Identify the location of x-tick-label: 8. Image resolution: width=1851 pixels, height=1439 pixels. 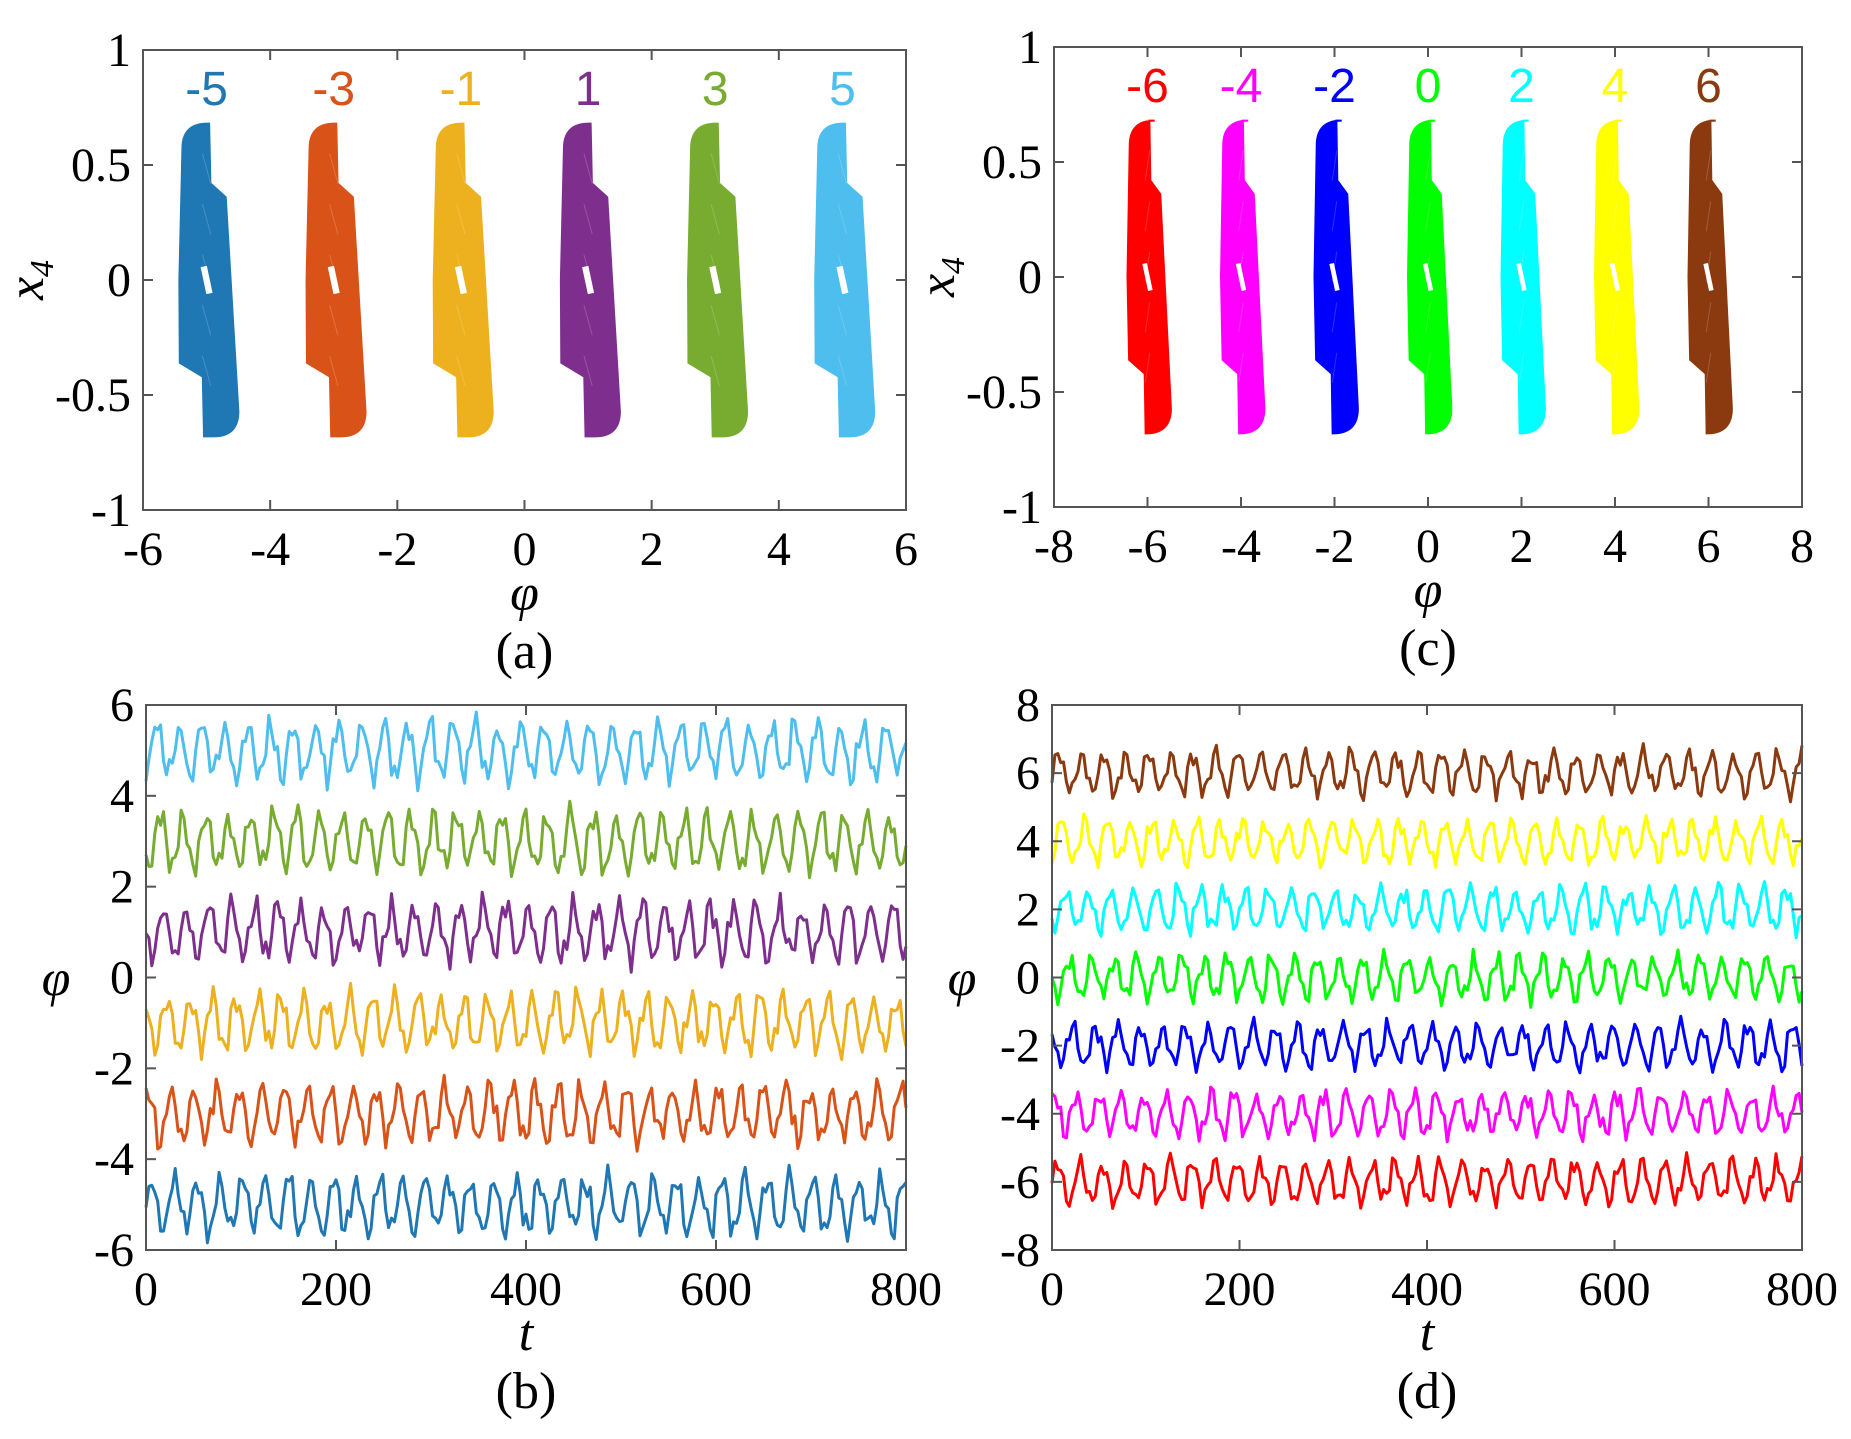
(1802, 546).